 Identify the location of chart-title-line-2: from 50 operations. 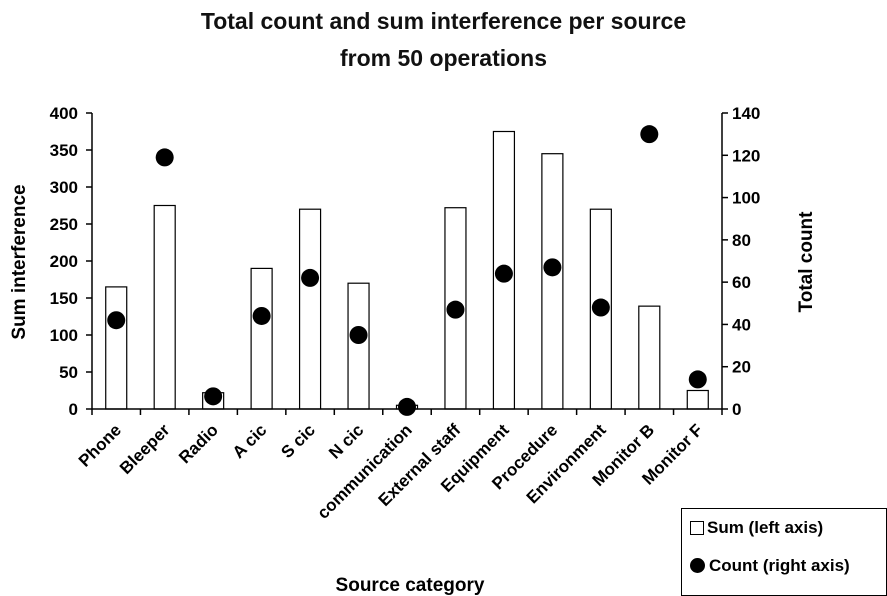
(443, 58).